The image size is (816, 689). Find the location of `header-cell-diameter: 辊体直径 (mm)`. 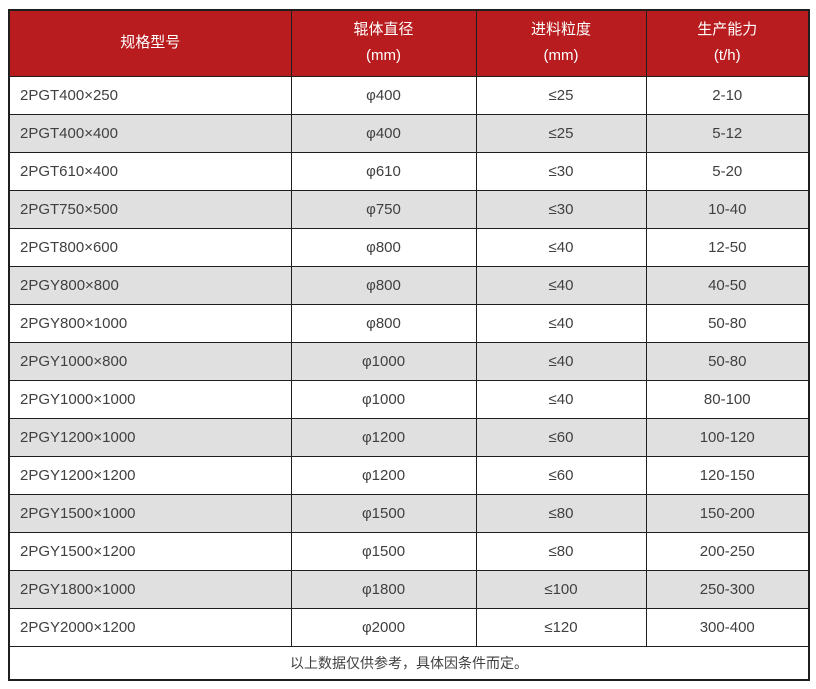

header-cell-diameter: 辊体直径 (mm) is located at coordinates (383, 43).